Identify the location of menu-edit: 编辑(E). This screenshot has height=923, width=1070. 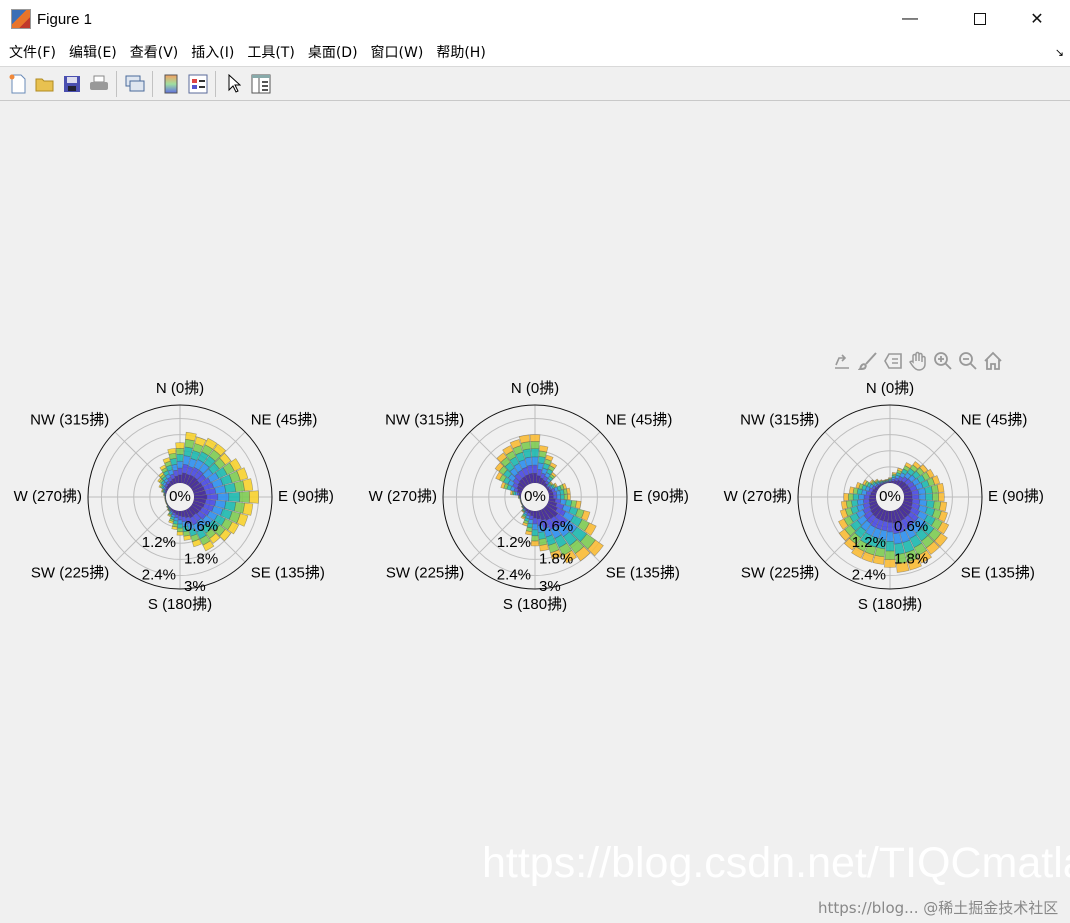
(92, 53).